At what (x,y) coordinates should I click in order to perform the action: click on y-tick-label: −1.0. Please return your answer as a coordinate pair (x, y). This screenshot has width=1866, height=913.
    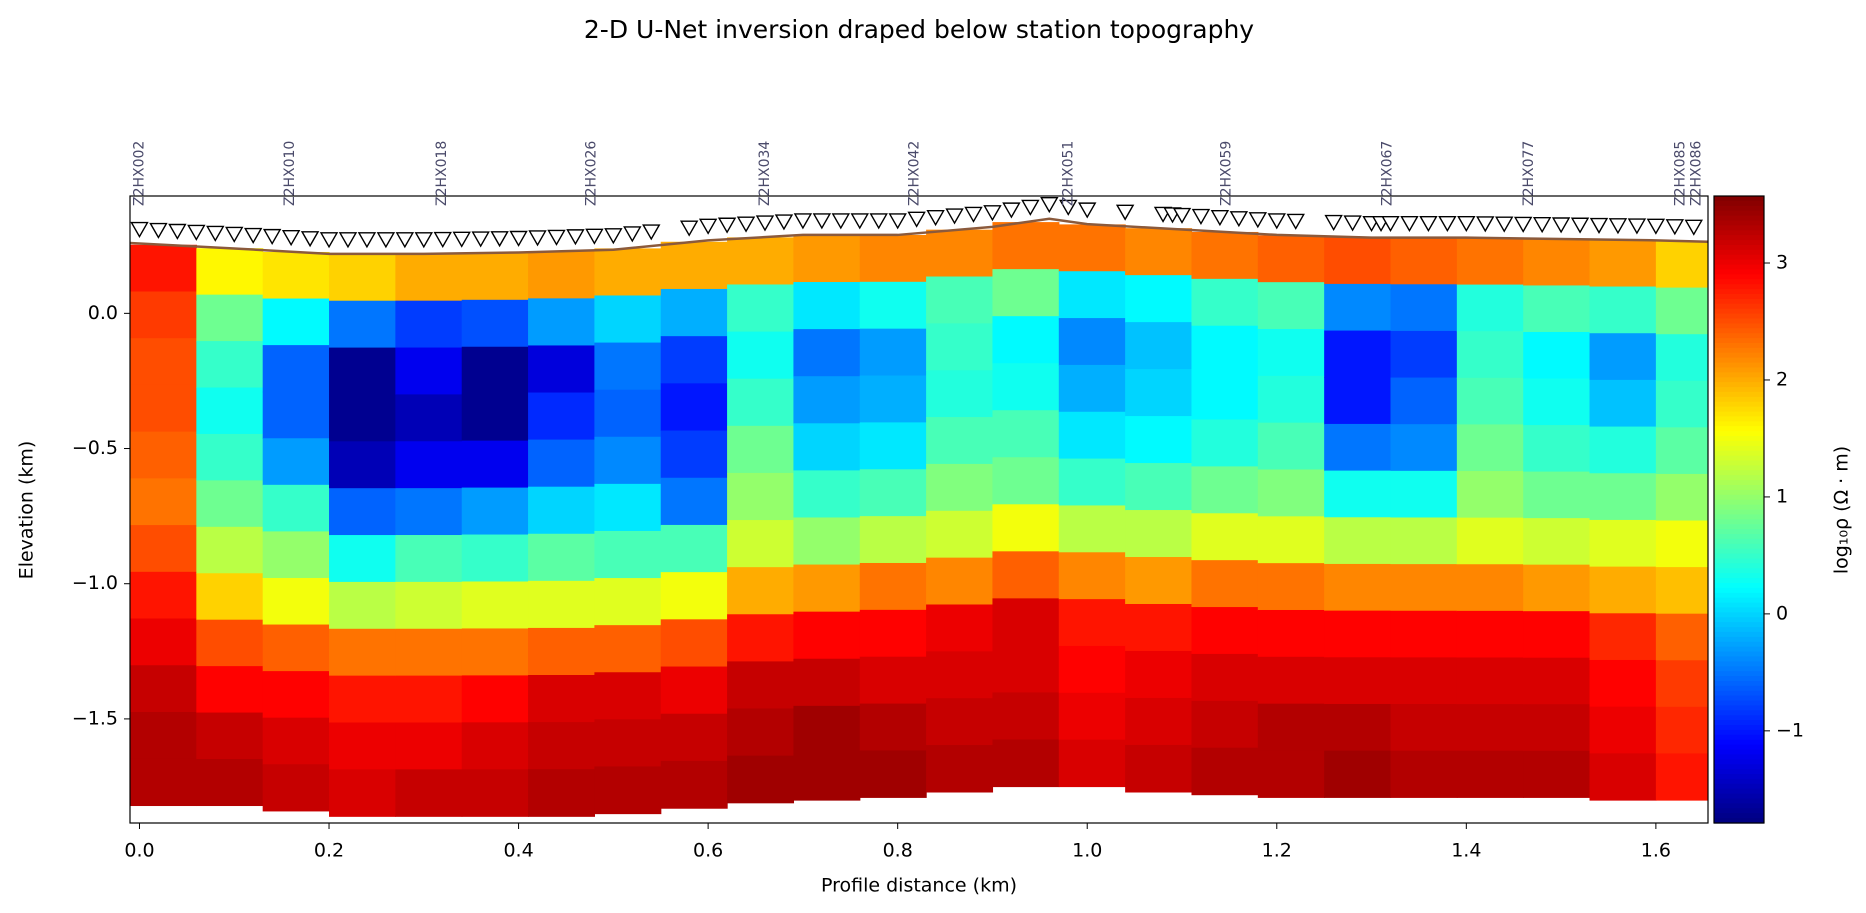
    Looking at the image, I should click on (95, 583).